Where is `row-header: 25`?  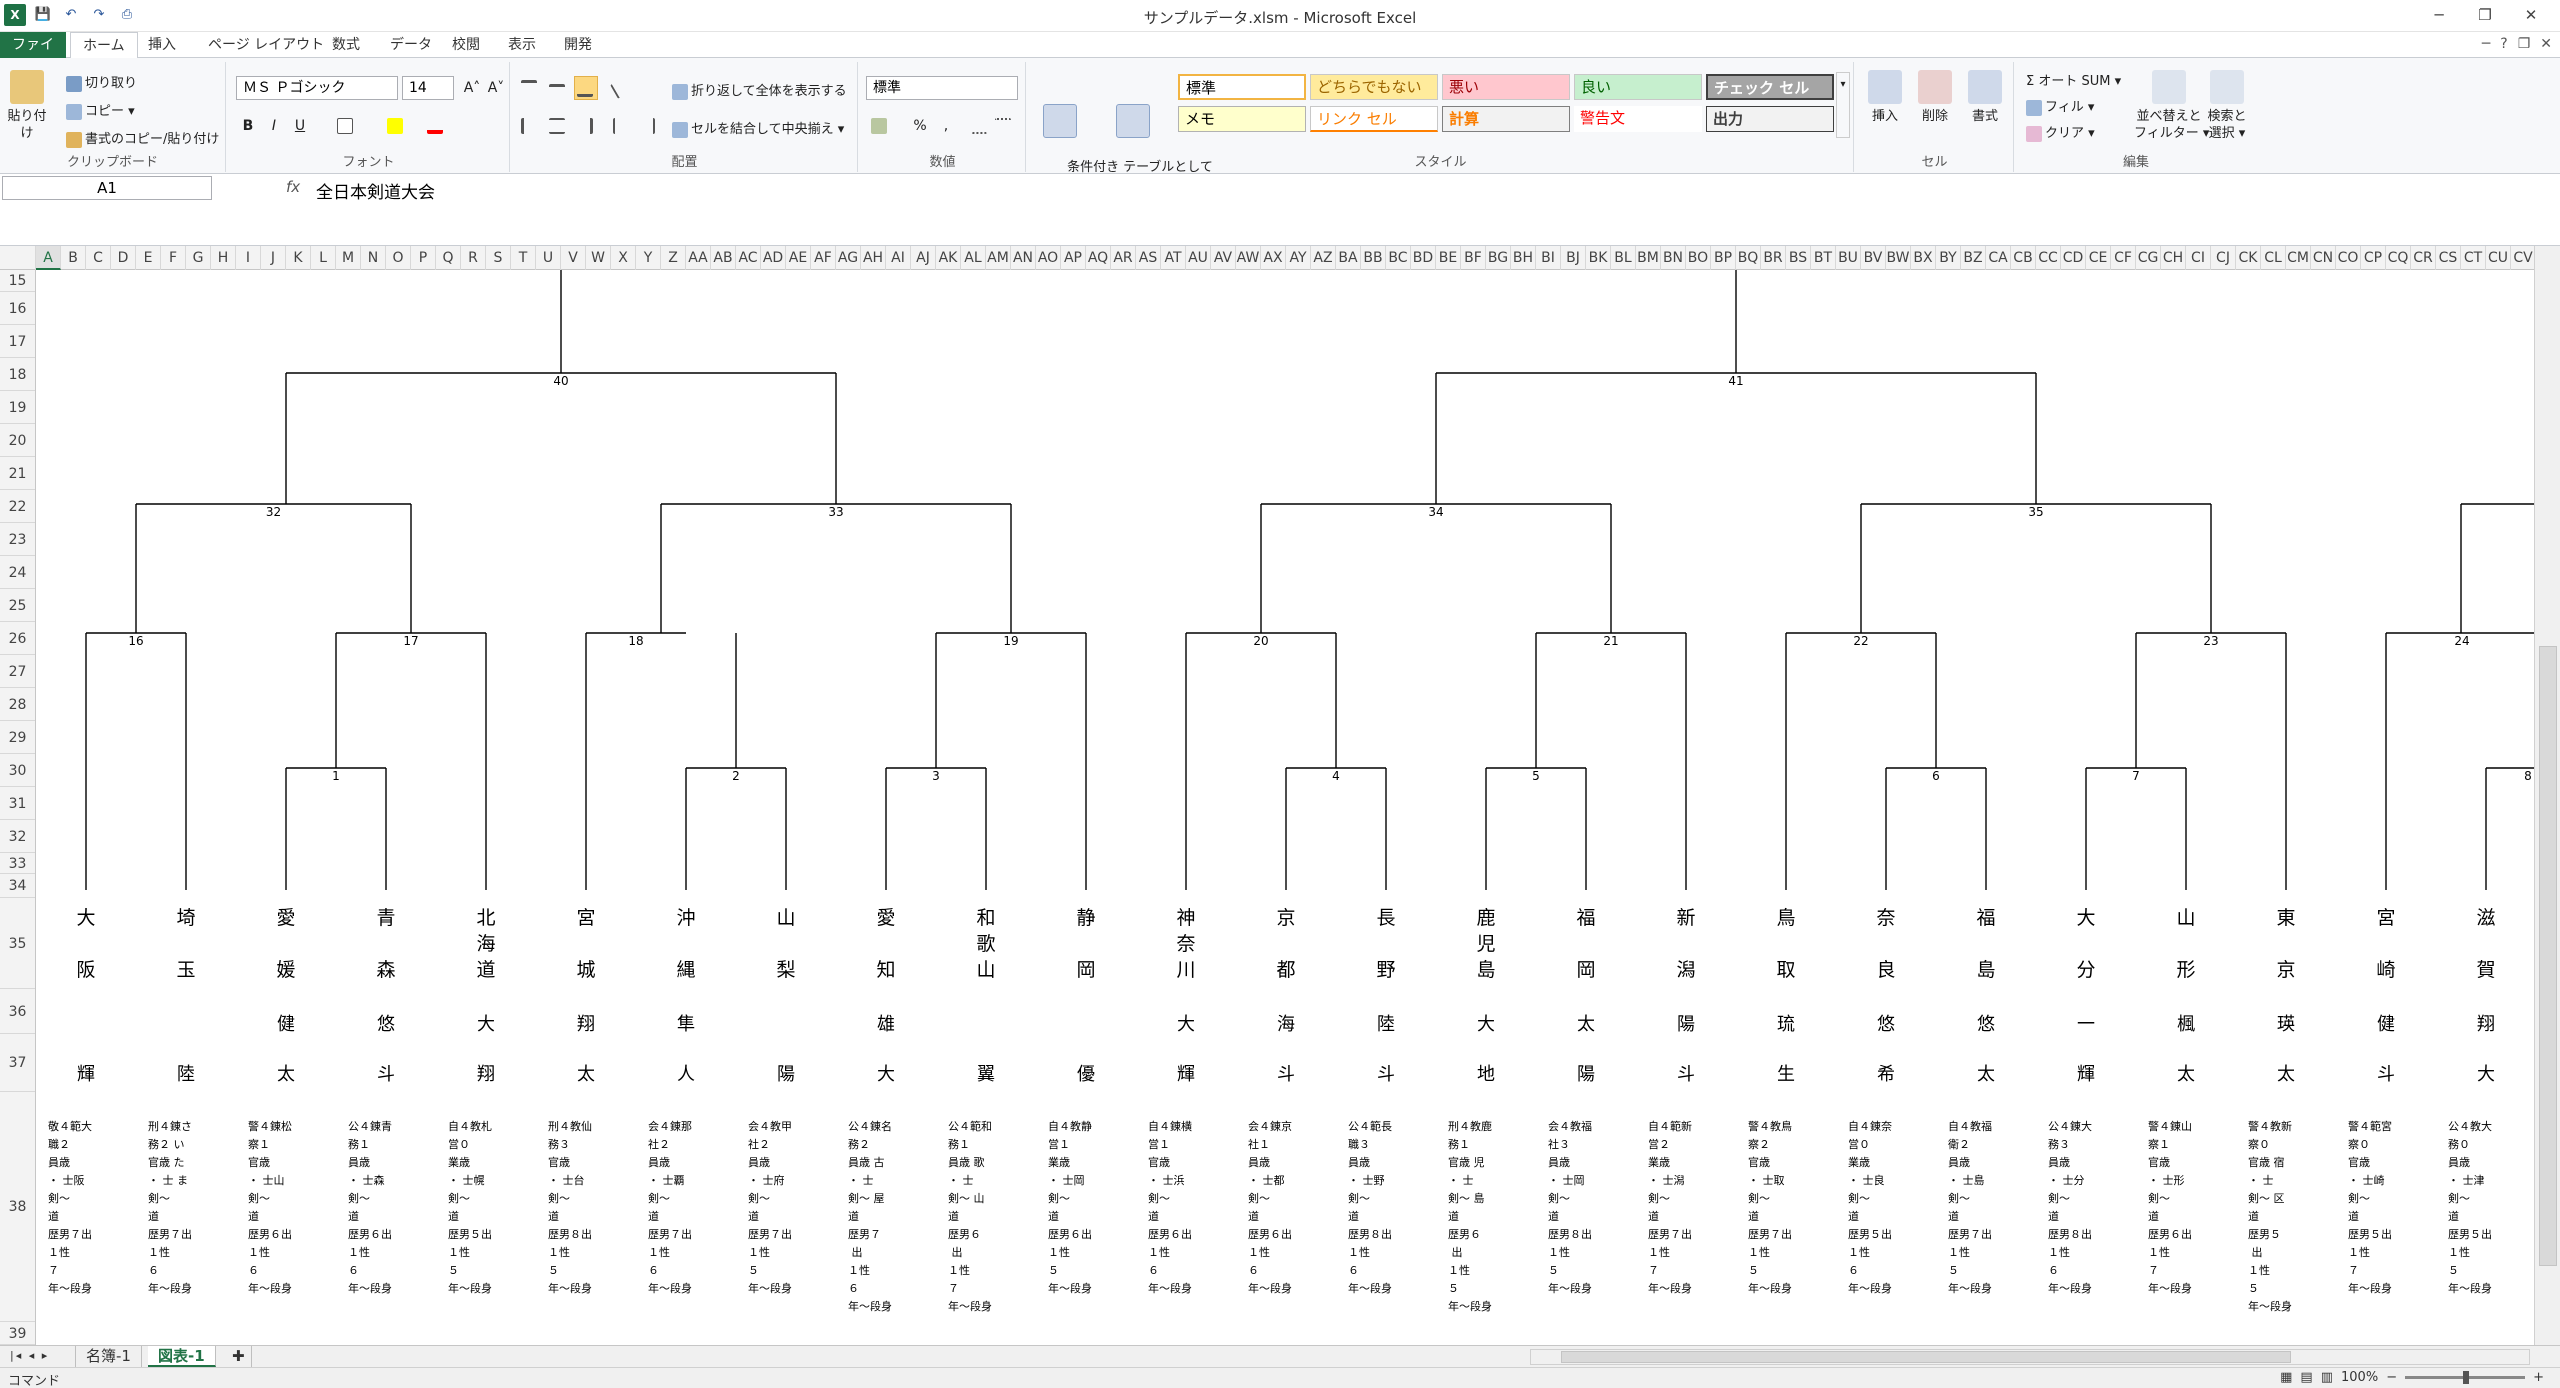 row-header: 25 is located at coordinates (17, 605).